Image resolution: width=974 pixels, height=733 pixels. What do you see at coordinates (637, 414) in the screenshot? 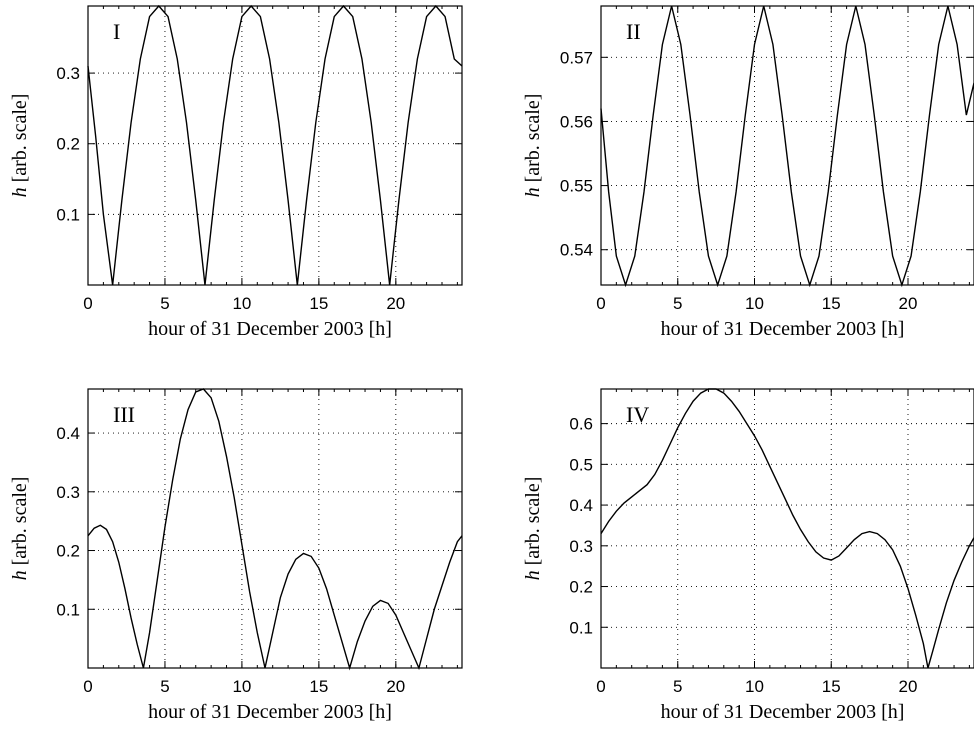
I see `panel-label: IV` at bounding box center [637, 414].